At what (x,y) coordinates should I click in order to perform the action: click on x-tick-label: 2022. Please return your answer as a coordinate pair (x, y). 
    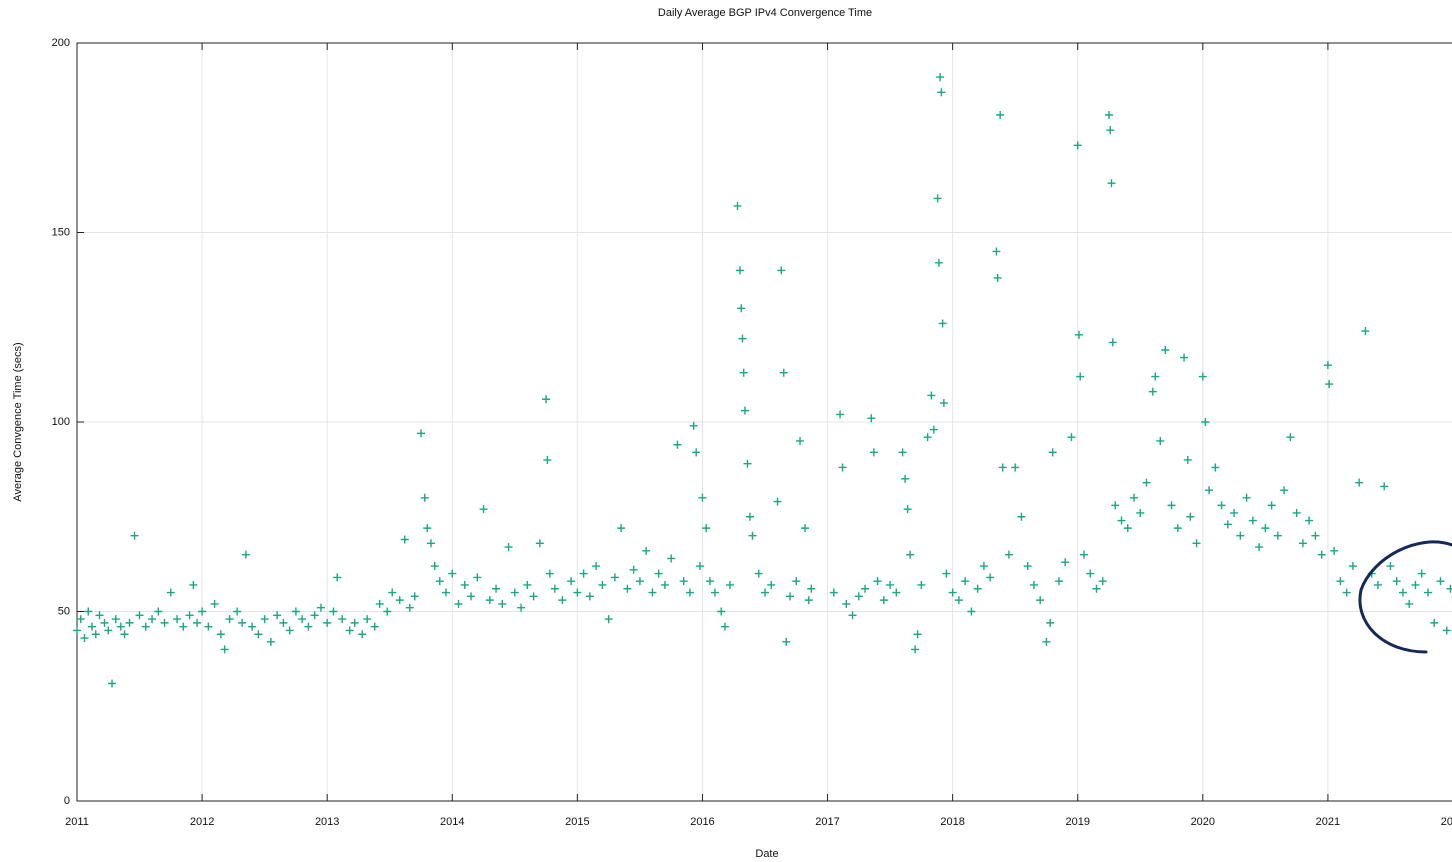
    Looking at the image, I should click on (1446, 822).